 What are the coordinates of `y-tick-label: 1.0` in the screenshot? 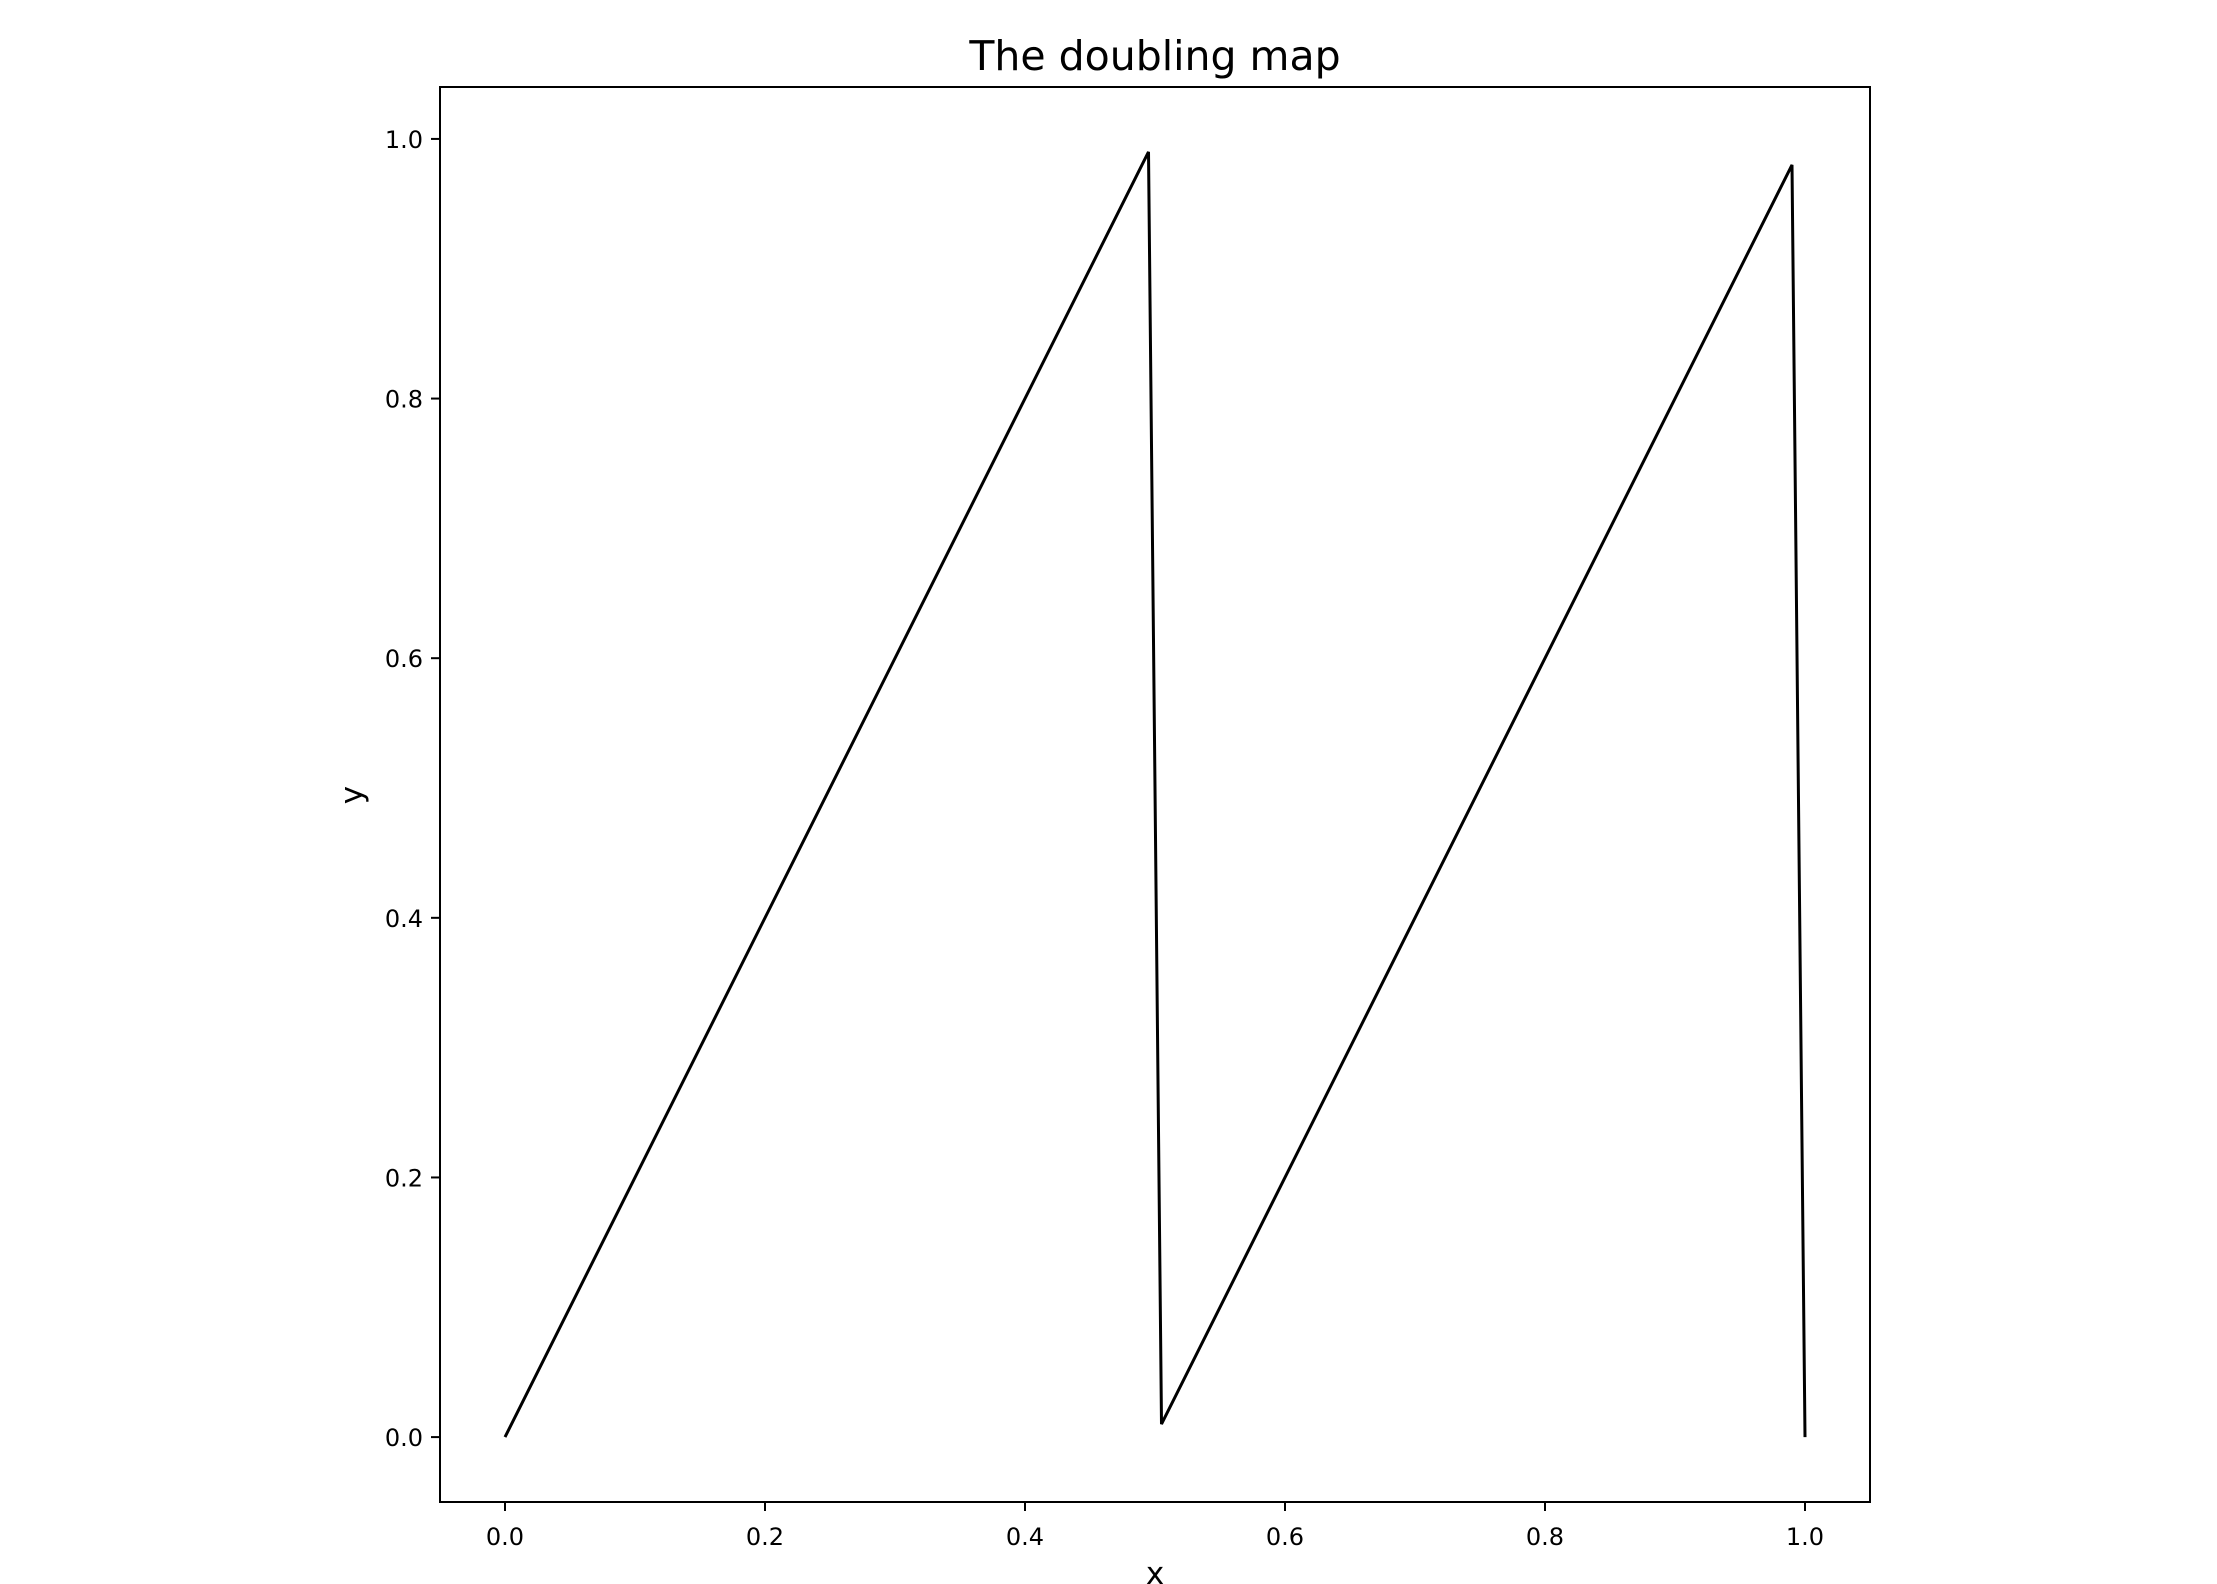 It's located at (404, 140).